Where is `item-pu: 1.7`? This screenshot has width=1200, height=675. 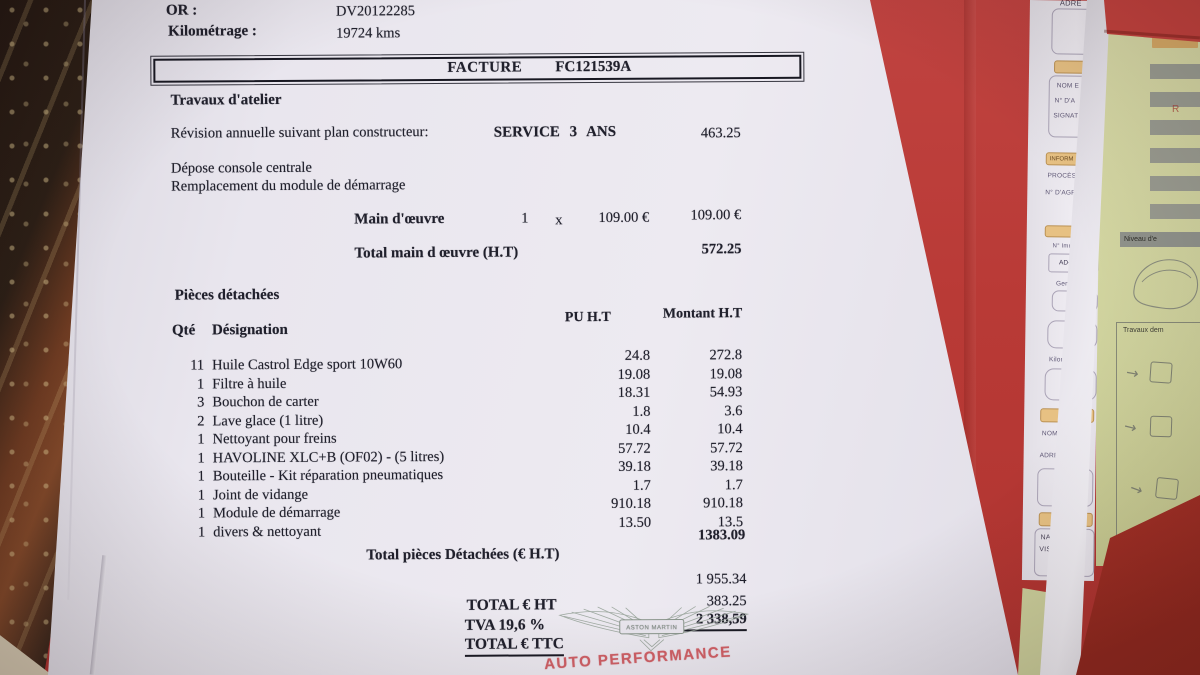
item-pu: 1.7 is located at coordinates (641, 485).